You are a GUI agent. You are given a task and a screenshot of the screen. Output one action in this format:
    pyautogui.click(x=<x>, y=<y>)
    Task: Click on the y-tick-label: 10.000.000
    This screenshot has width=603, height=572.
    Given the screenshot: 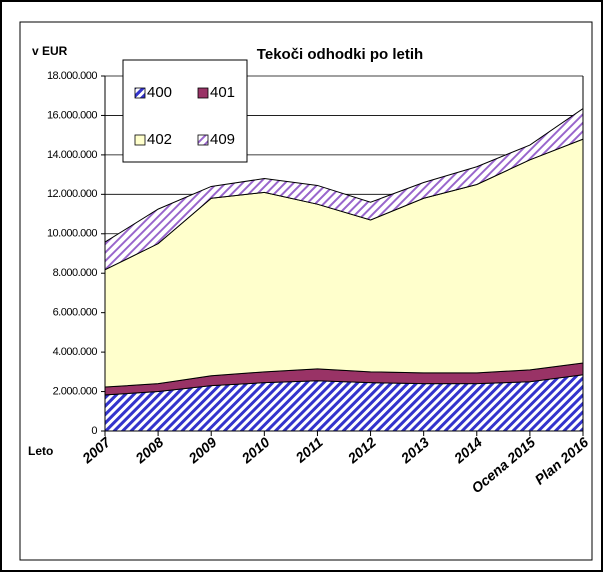 What is the action you would take?
    pyautogui.click(x=72, y=234)
    